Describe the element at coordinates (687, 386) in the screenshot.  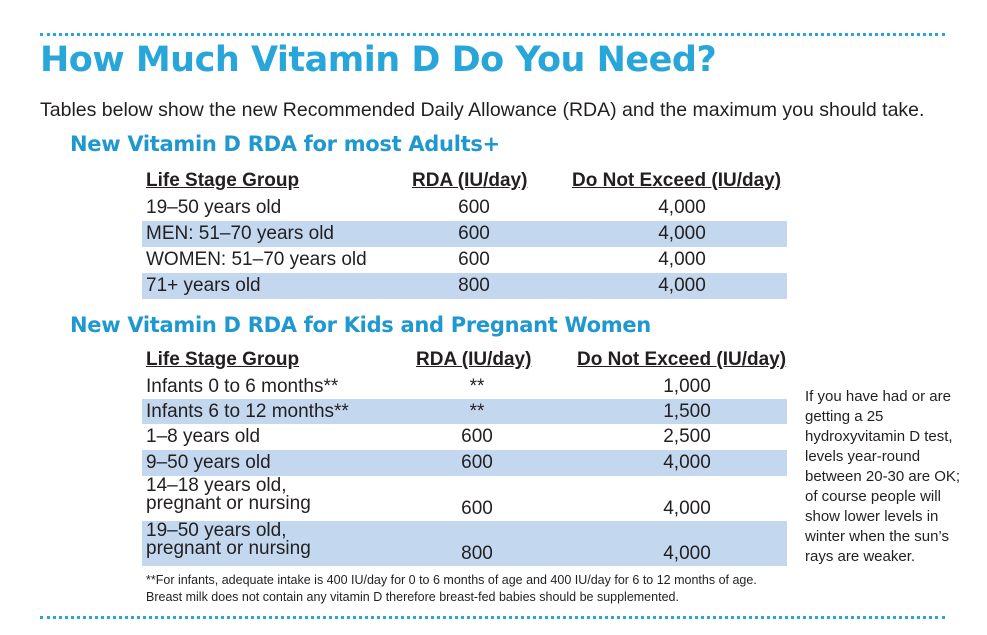
I see `row-max: 1,000` at that location.